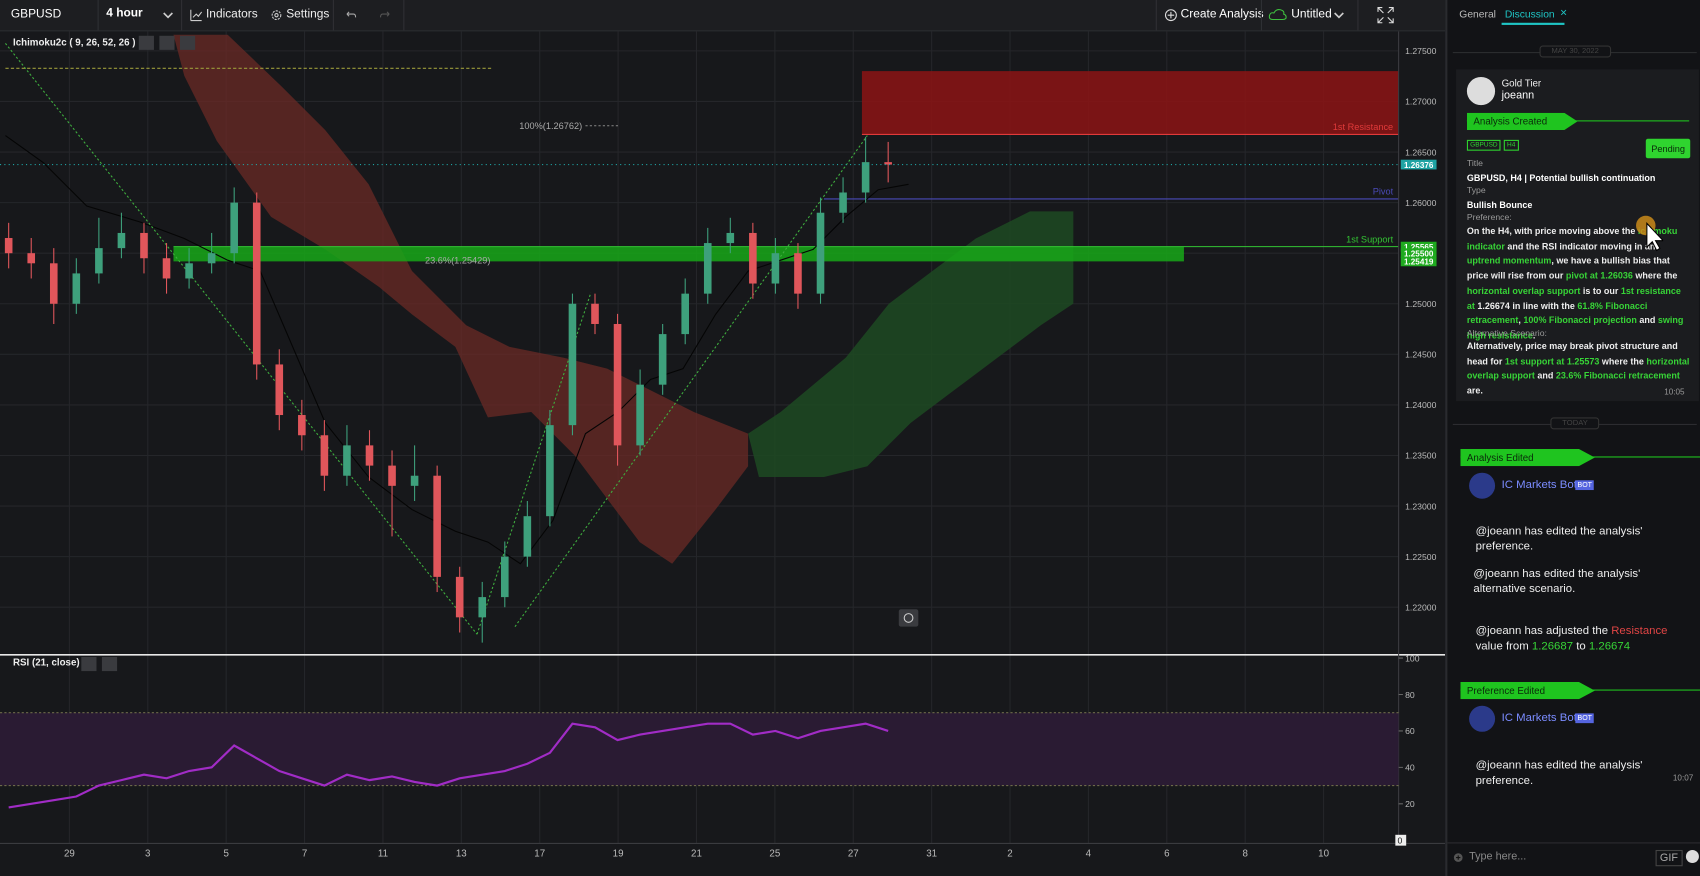 The height and width of the screenshot is (876, 1700). I want to click on y-tick-label: 0, so click(1400, 840).